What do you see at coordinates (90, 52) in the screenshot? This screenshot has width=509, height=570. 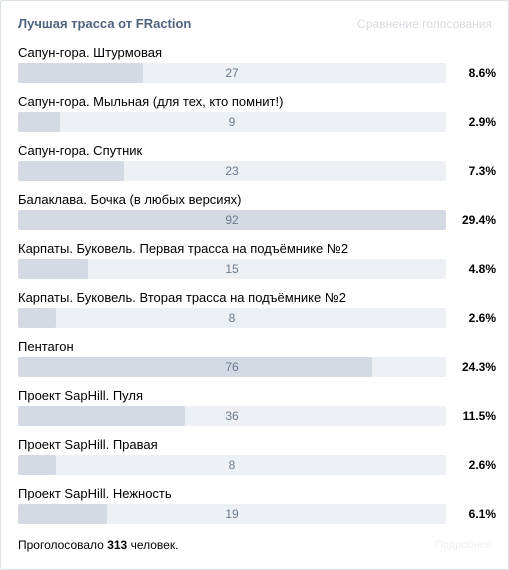 I see `poll-option-label: Сапун-гора. Штурмовая` at bounding box center [90, 52].